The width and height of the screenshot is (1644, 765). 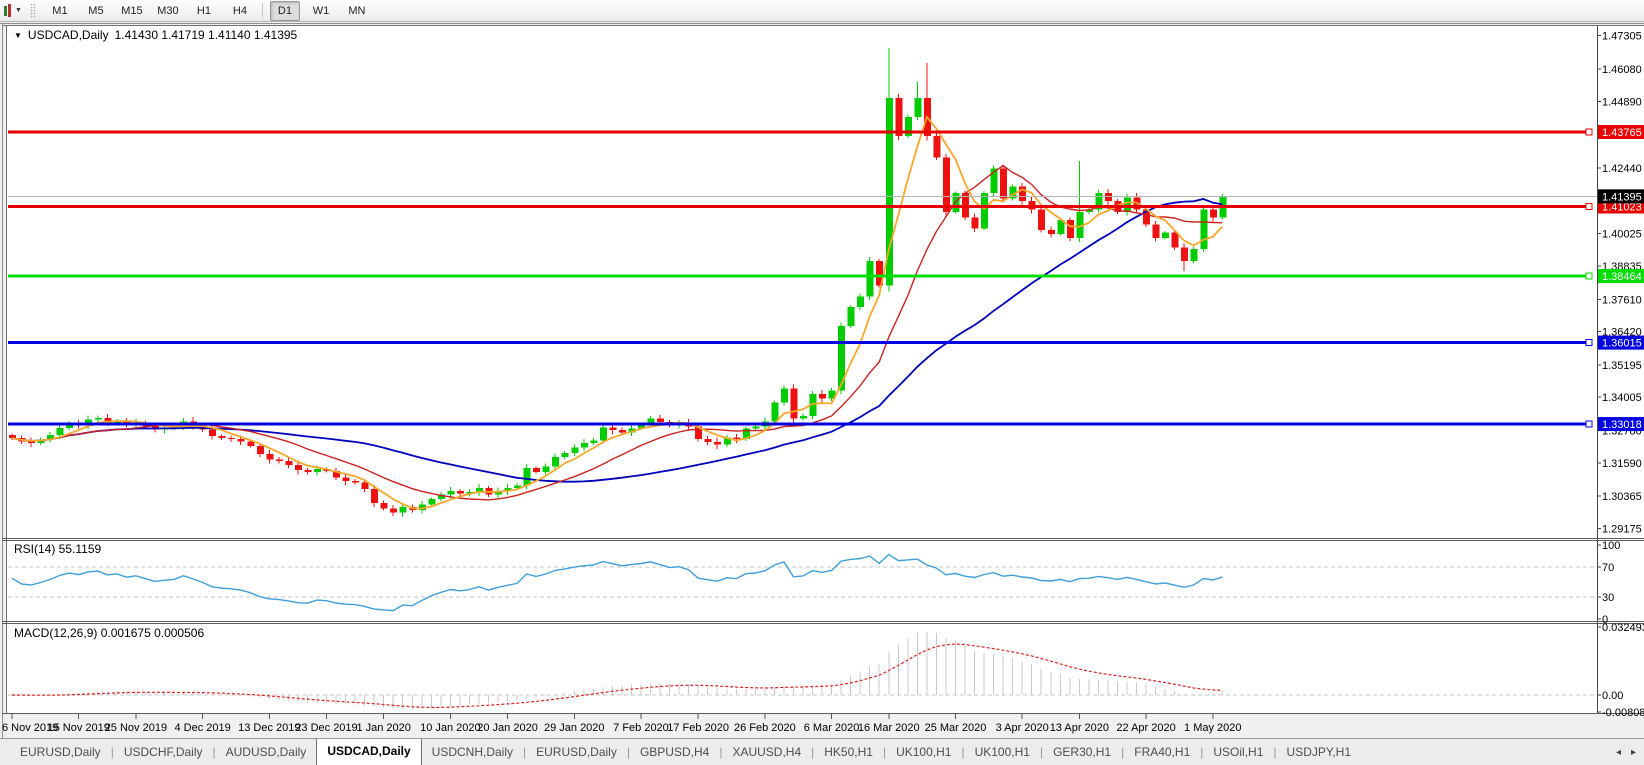 What do you see at coordinates (674, 751) in the screenshot?
I see `tab-gbpusd-h4-6: GBPUSD,H4` at bounding box center [674, 751].